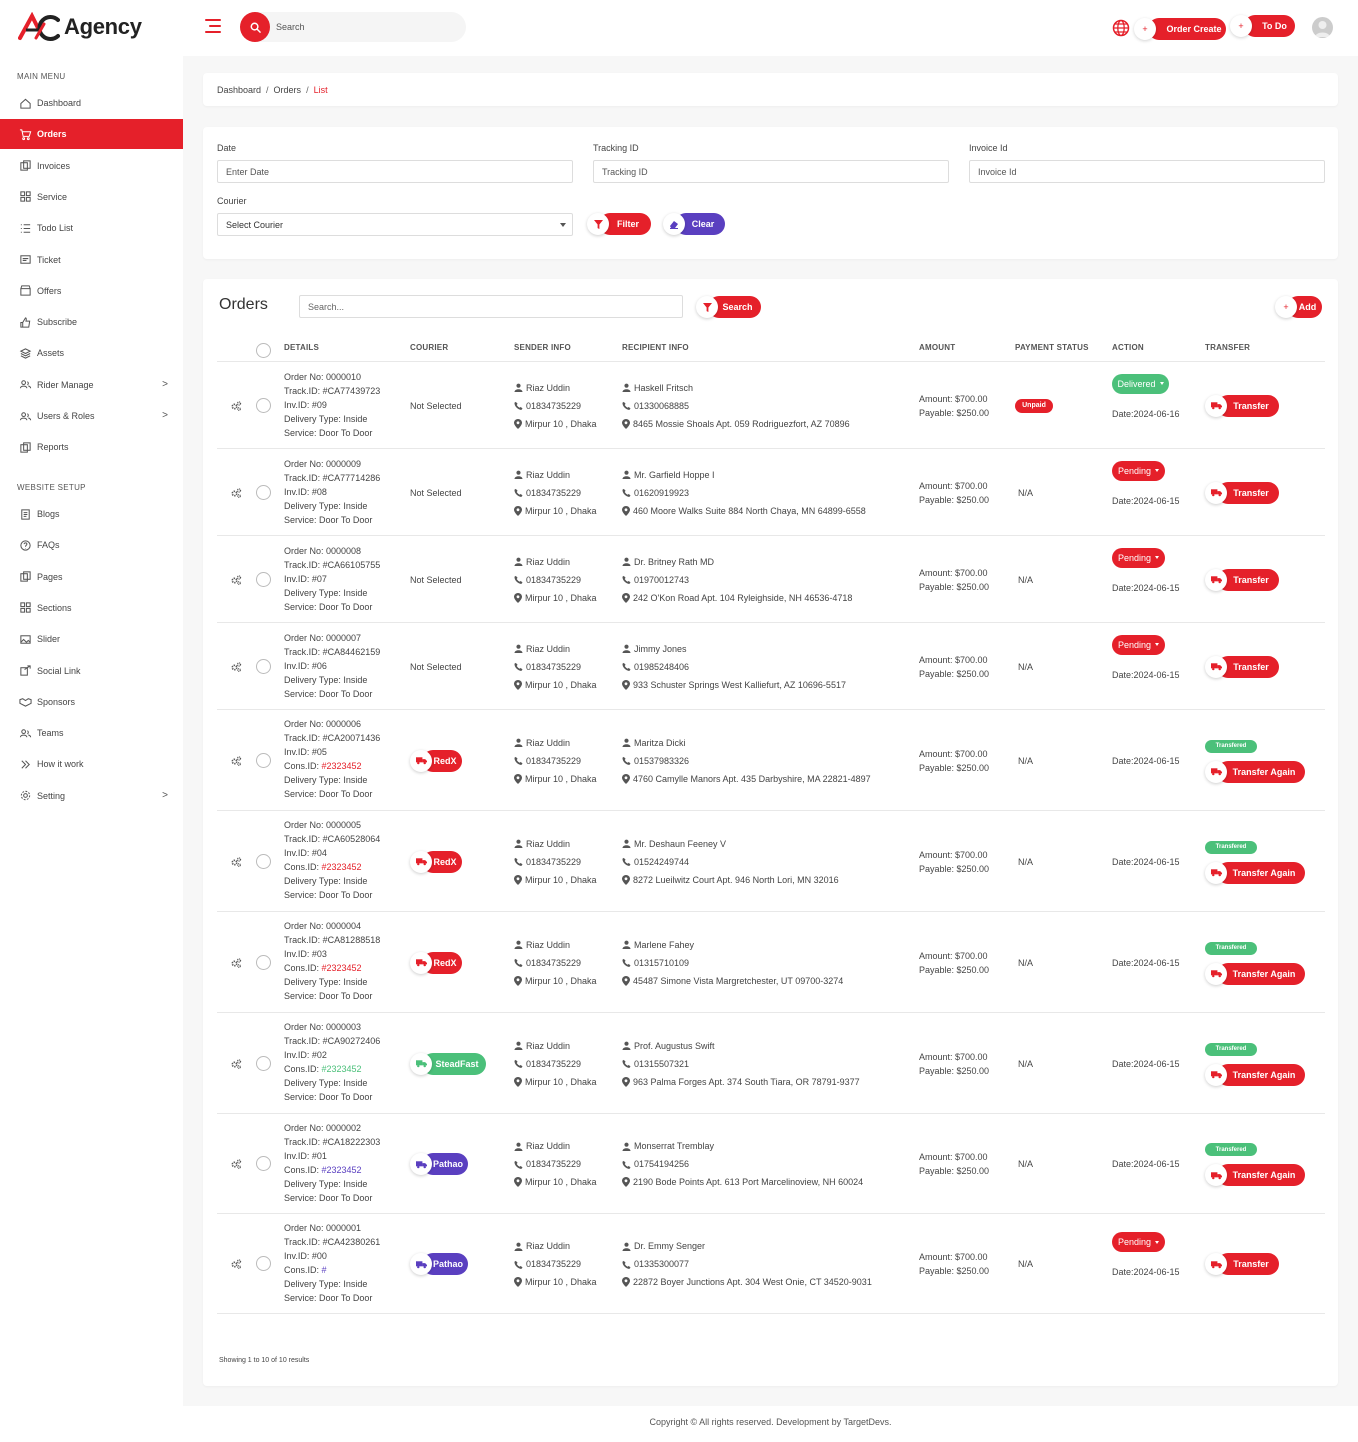  What do you see at coordinates (272, 90) in the screenshot?
I see `breadcrumb: Dashboard / Orders / List` at bounding box center [272, 90].